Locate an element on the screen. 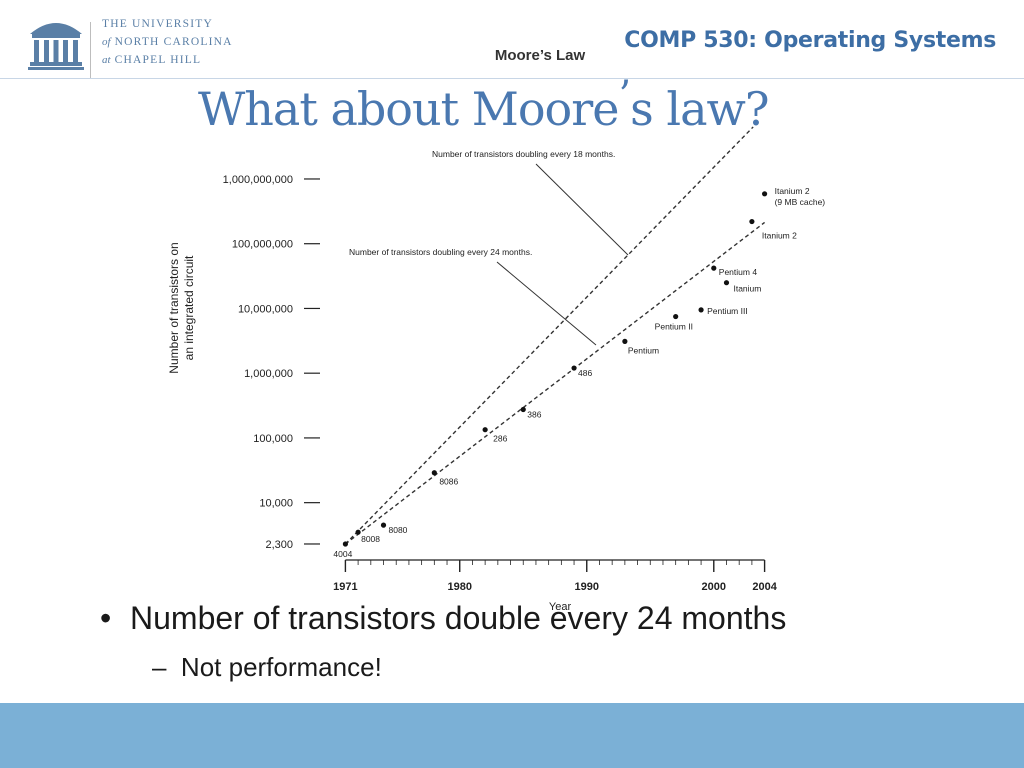 The width and height of the screenshot is (1024, 768). data-point-label: 486 is located at coordinates (585, 373).